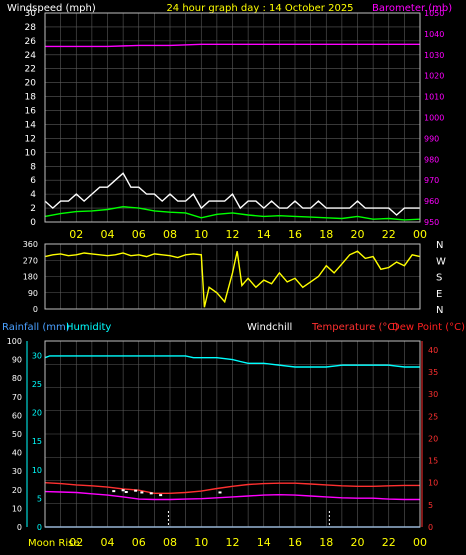 The width and height of the screenshot is (466, 555). Describe the element at coordinates (434, 97) in the screenshot. I see `barometer-tick: 1010` at that location.